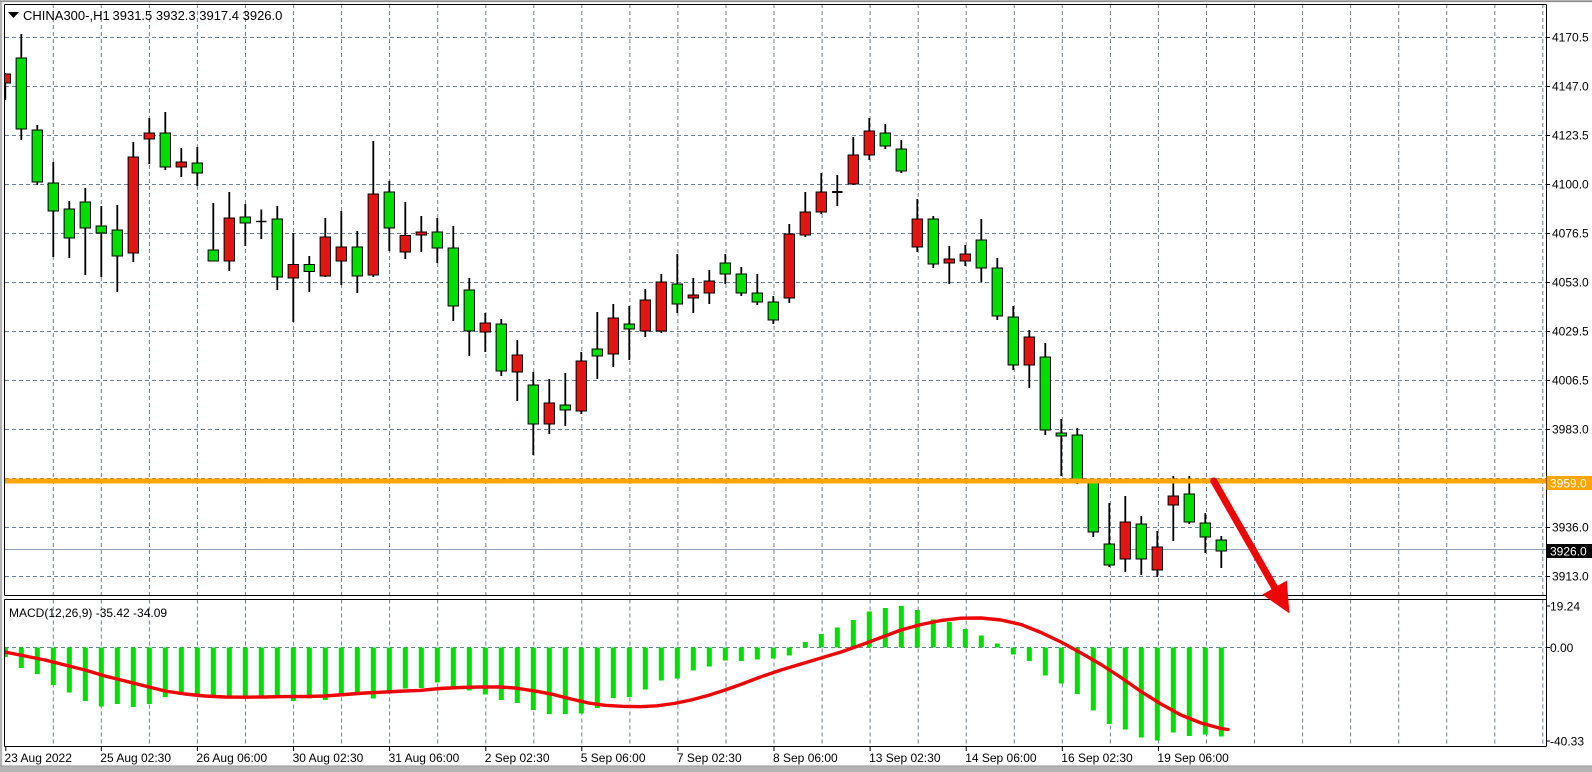 This screenshot has height=772, width=1592. Describe the element at coordinates (1570, 332) in the screenshot. I see `svg-text: 4029.5` at that location.